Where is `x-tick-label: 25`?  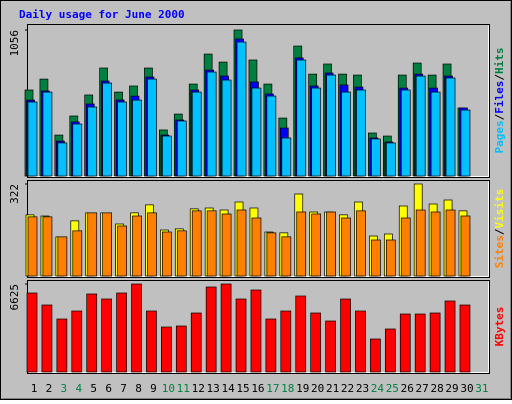 x-tick-label: 25 is located at coordinates (392, 388).